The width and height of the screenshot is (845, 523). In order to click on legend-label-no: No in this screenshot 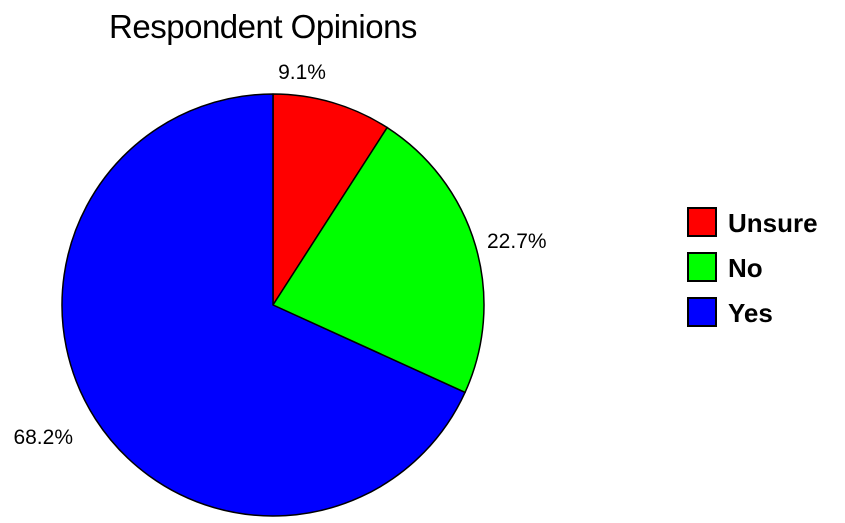, I will do `click(745, 268)`.